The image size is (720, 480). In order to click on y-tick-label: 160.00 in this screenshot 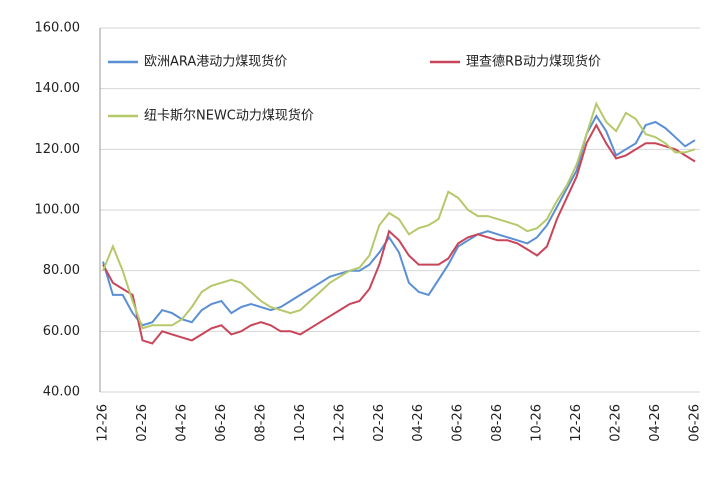, I will do `click(58, 28)`.